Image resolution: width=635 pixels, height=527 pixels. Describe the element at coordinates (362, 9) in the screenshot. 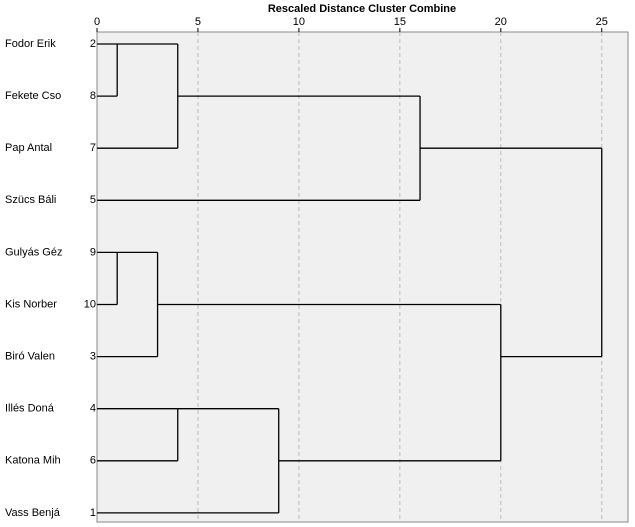

I see `chart-title: Rescaled Distance Cluster Combine` at that location.